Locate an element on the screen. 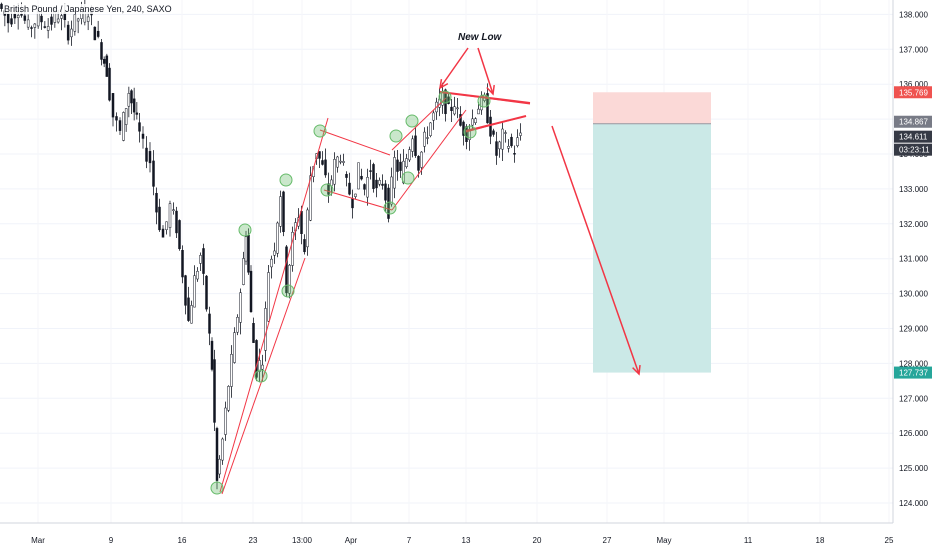 The width and height of the screenshot is (932, 550). x-tick-label: Apr is located at coordinates (351, 540).